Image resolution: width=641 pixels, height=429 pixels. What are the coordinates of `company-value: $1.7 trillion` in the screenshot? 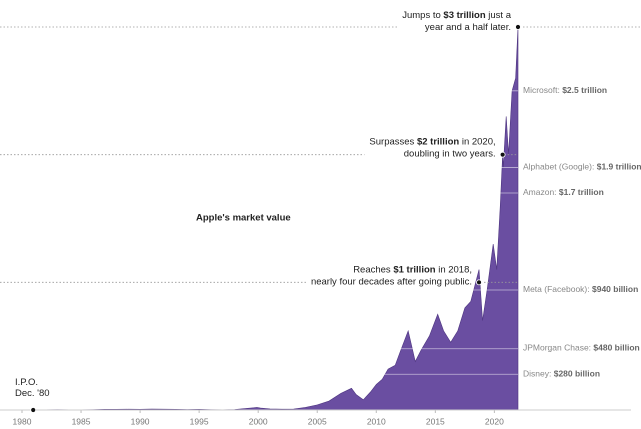 It's located at (581, 192).